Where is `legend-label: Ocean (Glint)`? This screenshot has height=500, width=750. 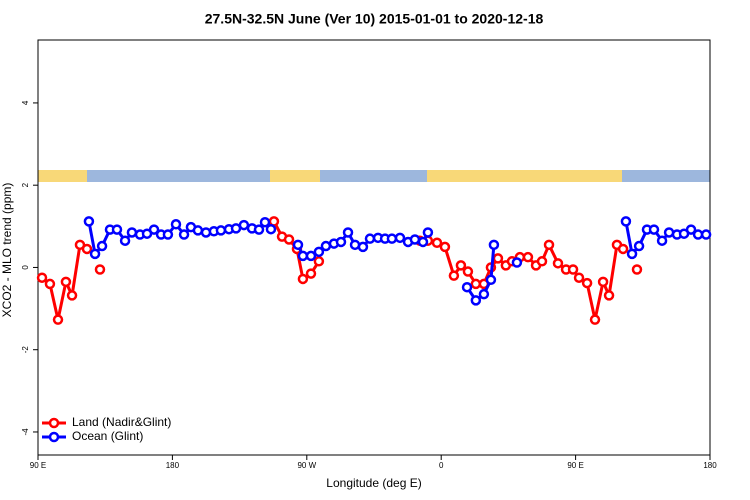
legend-label: Ocean (Glint) is located at coordinates (107, 436).